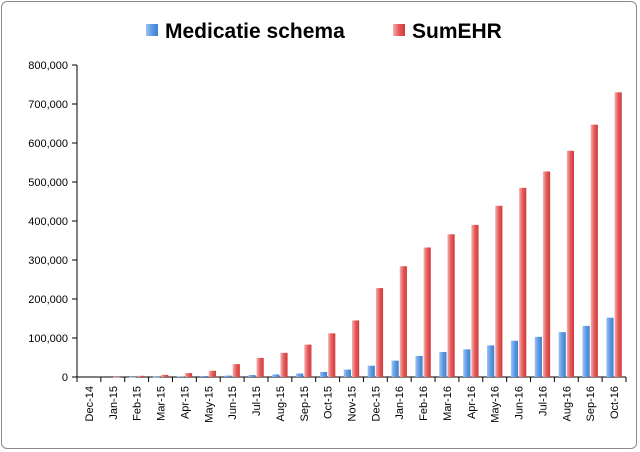 The image size is (640, 452). Describe the element at coordinates (543, 401) in the screenshot. I see `x-tick-label: Jul-16` at that location.